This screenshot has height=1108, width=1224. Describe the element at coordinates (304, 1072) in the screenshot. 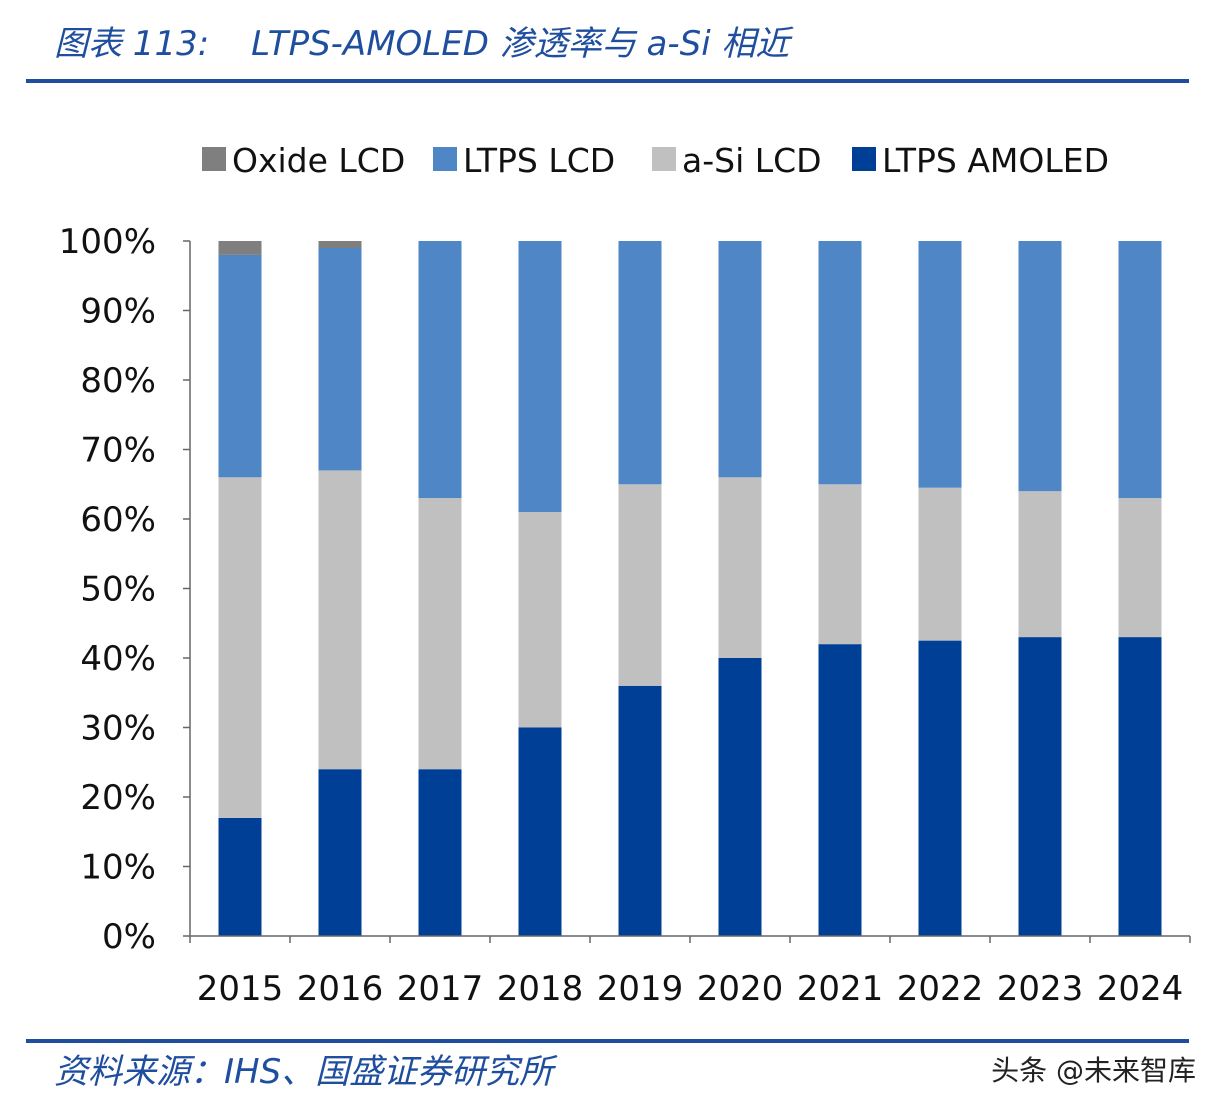

I see `source-note: 资料来源：IHS、国盛证券研究所` at that location.